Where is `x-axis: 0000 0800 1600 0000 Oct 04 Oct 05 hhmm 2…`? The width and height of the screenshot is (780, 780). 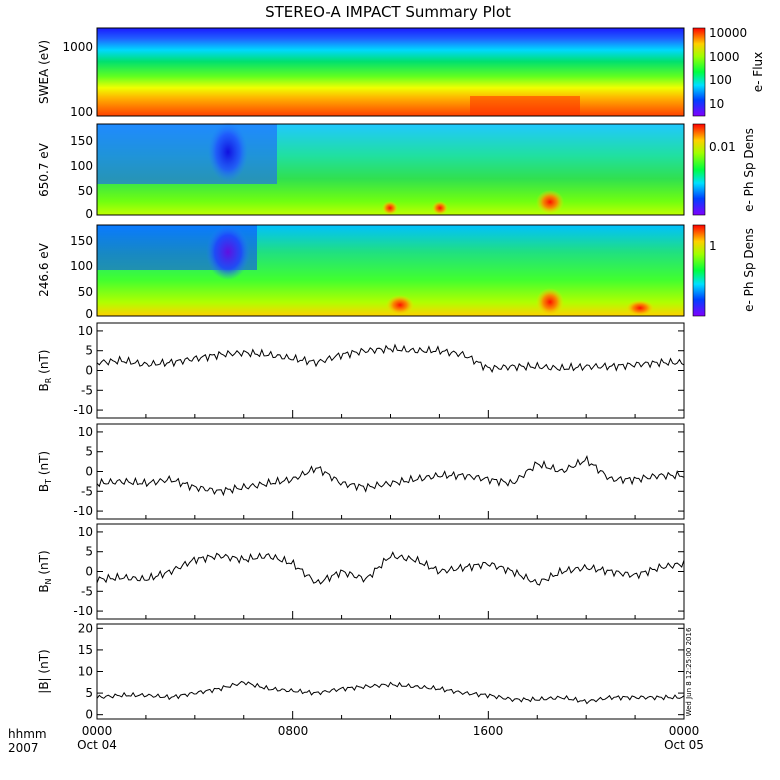
x-axis: 0000 0800 1600 0000 Oct 04 Oct 05 hhmm 2… is located at coordinates (356, 739).